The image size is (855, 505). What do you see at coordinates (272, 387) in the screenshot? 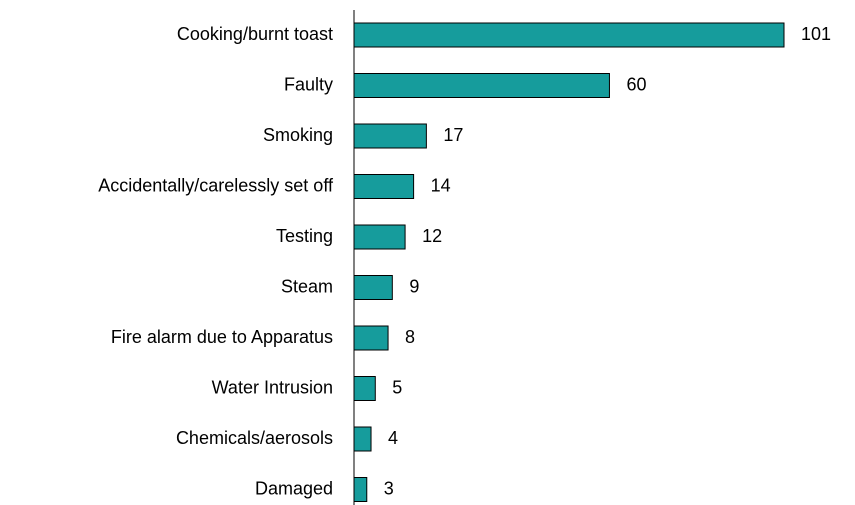
I see `category-label: Water Intrusion` at bounding box center [272, 387].